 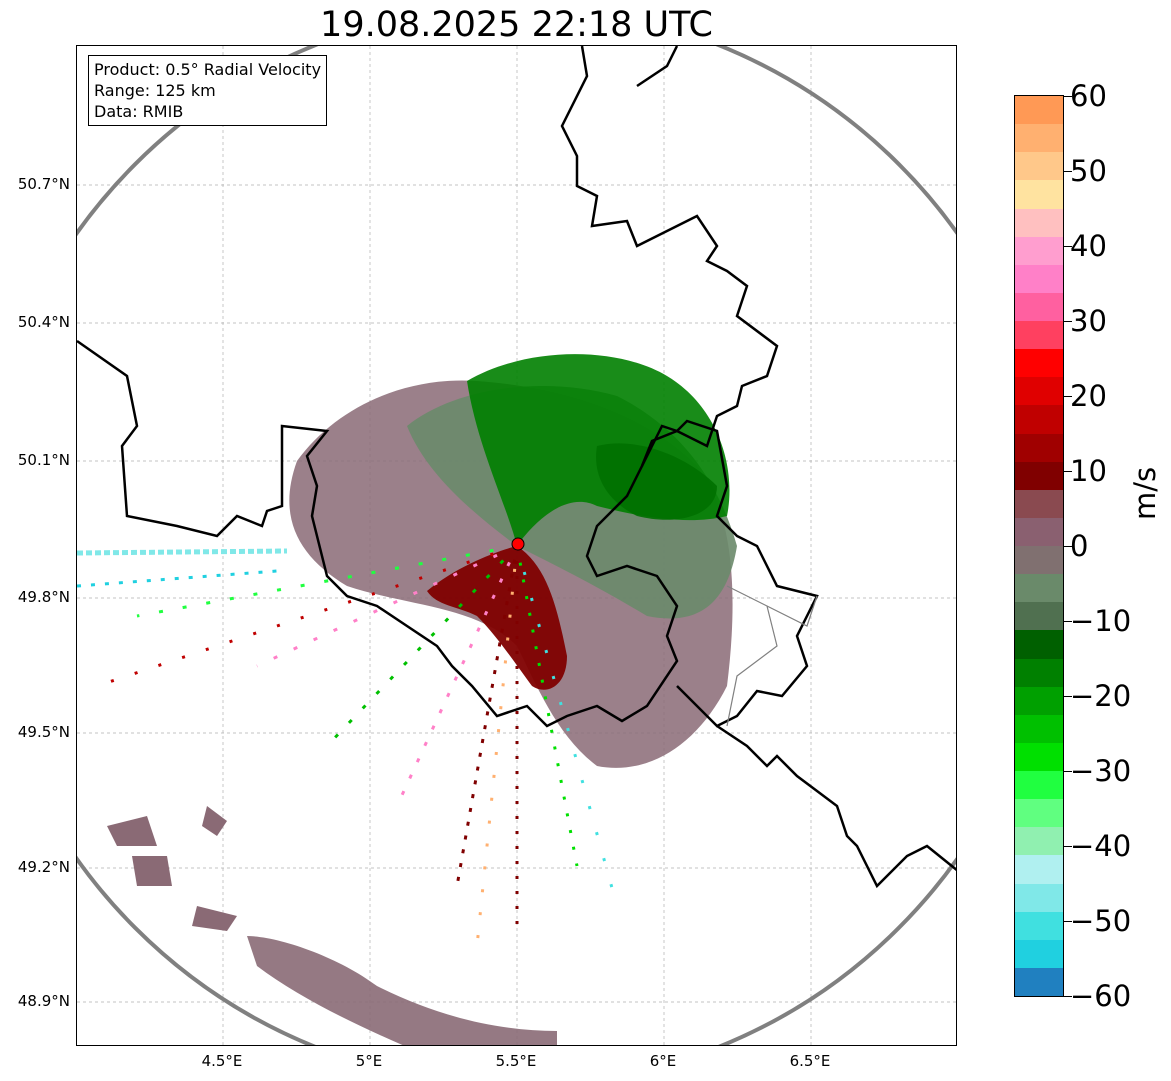 I want to click on lat-label: 49.8°N, so click(x=43, y=597).